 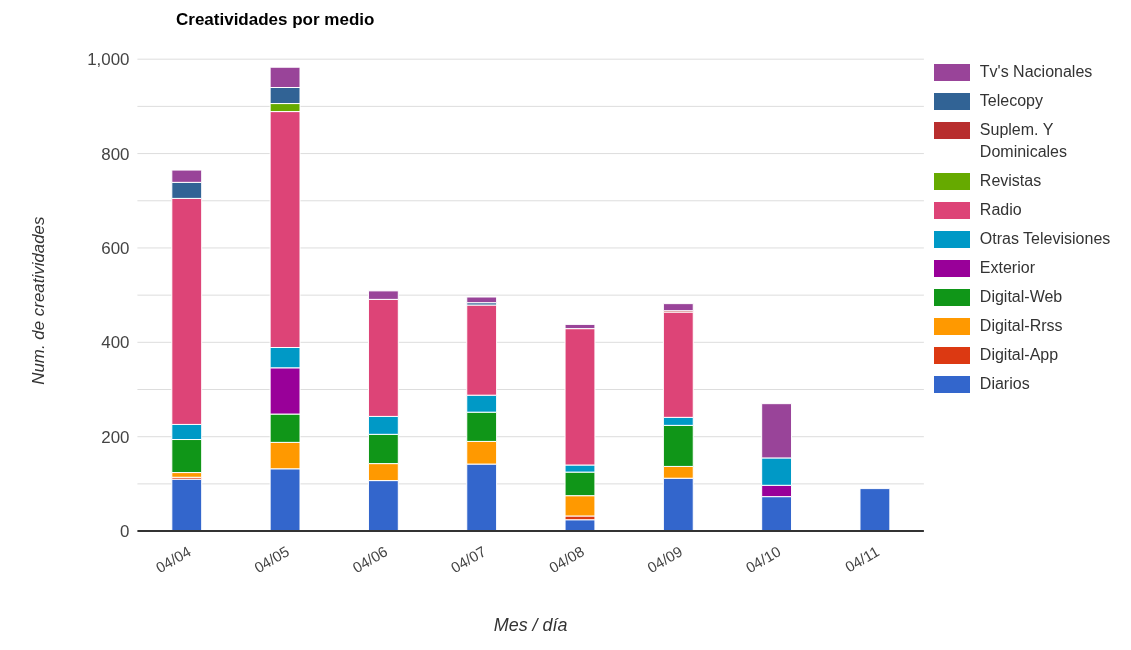 I want to click on legend-label: Tv's Nacionales, so click(x=1036, y=72).